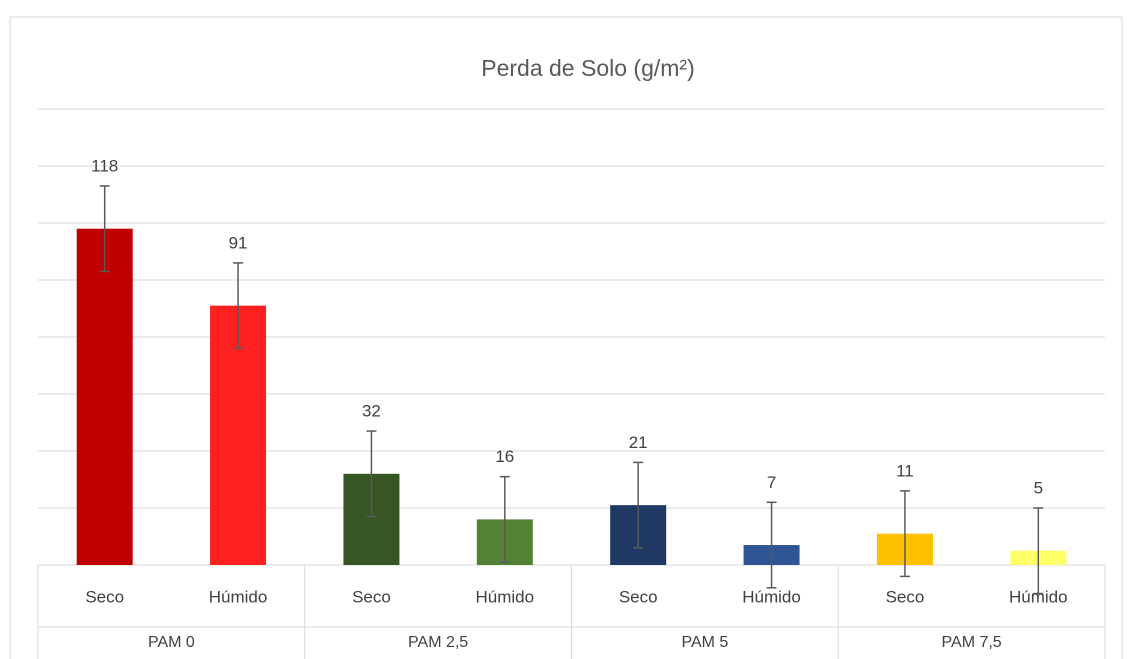  What do you see at coordinates (972, 642) in the screenshot?
I see `group-label: PAM 7,5` at bounding box center [972, 642].